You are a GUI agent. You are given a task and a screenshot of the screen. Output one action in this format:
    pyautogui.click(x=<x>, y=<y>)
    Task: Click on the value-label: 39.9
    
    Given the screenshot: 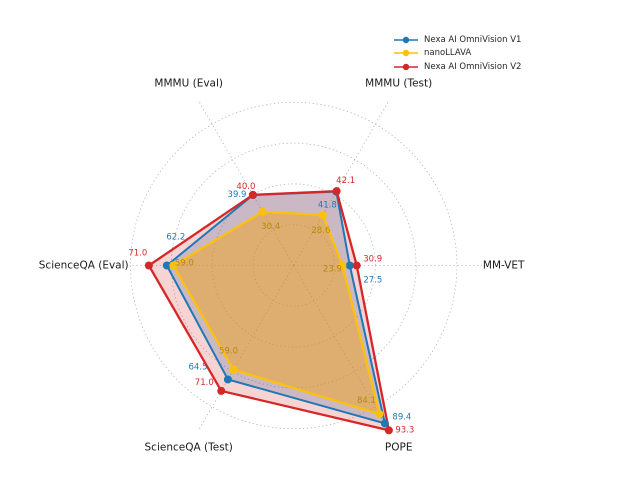 What is the action you would take?
    pyautogui.click(x=237, y=195)
    